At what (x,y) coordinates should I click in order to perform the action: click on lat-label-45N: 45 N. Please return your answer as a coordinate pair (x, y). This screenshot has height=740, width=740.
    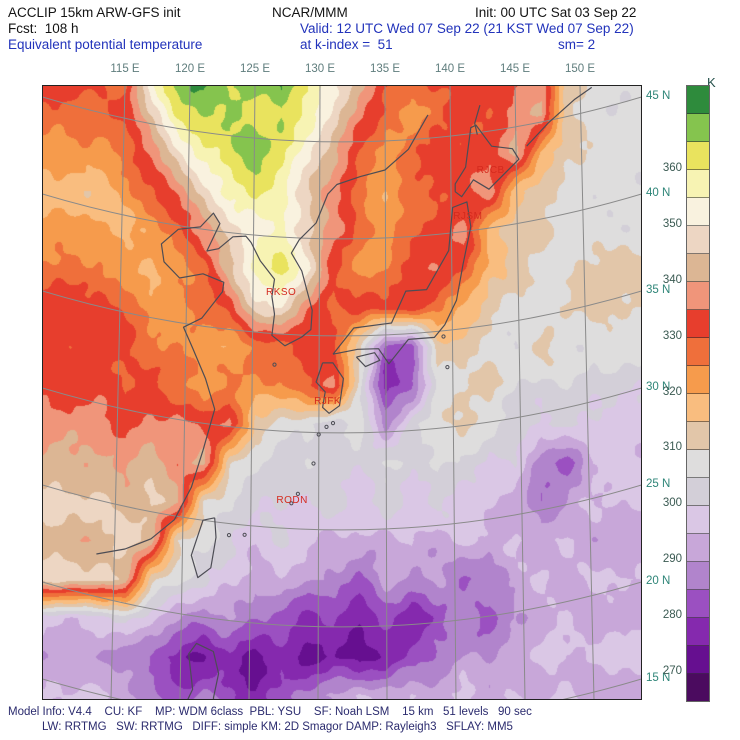
    Looking at the image, I should click on (658, 95).